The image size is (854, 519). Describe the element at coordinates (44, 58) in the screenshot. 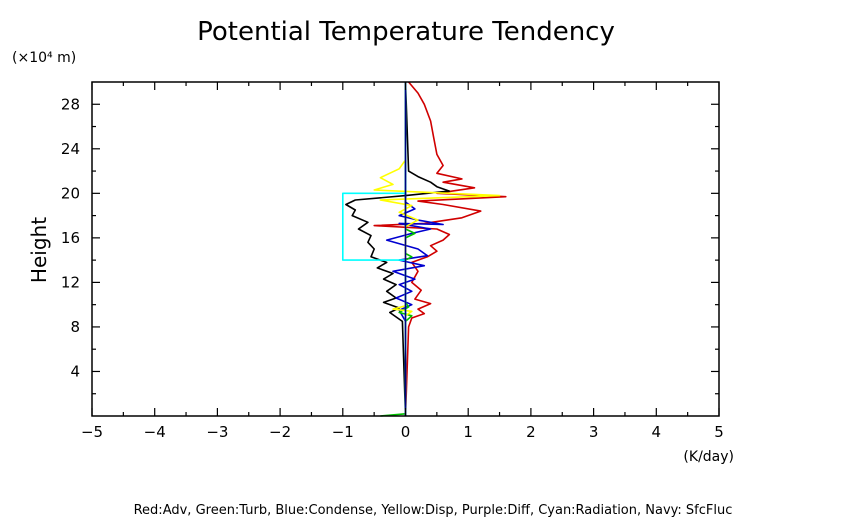

I see `y-unit-label: (×10⁴ m)` at that location.